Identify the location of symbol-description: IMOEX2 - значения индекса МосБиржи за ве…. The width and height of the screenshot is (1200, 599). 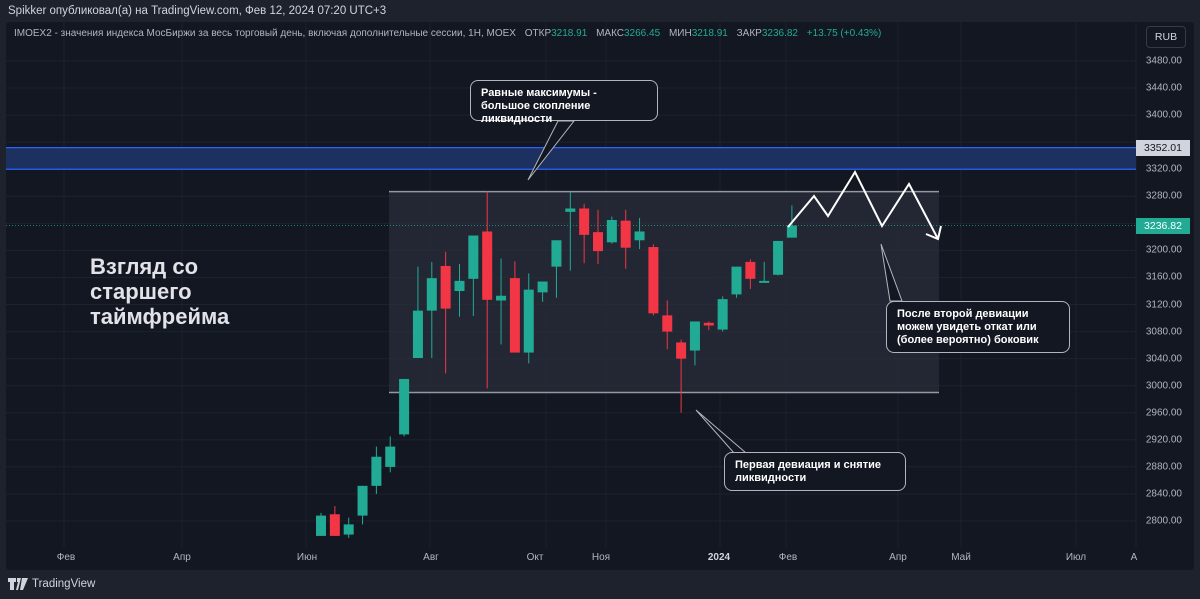
(265, 33).